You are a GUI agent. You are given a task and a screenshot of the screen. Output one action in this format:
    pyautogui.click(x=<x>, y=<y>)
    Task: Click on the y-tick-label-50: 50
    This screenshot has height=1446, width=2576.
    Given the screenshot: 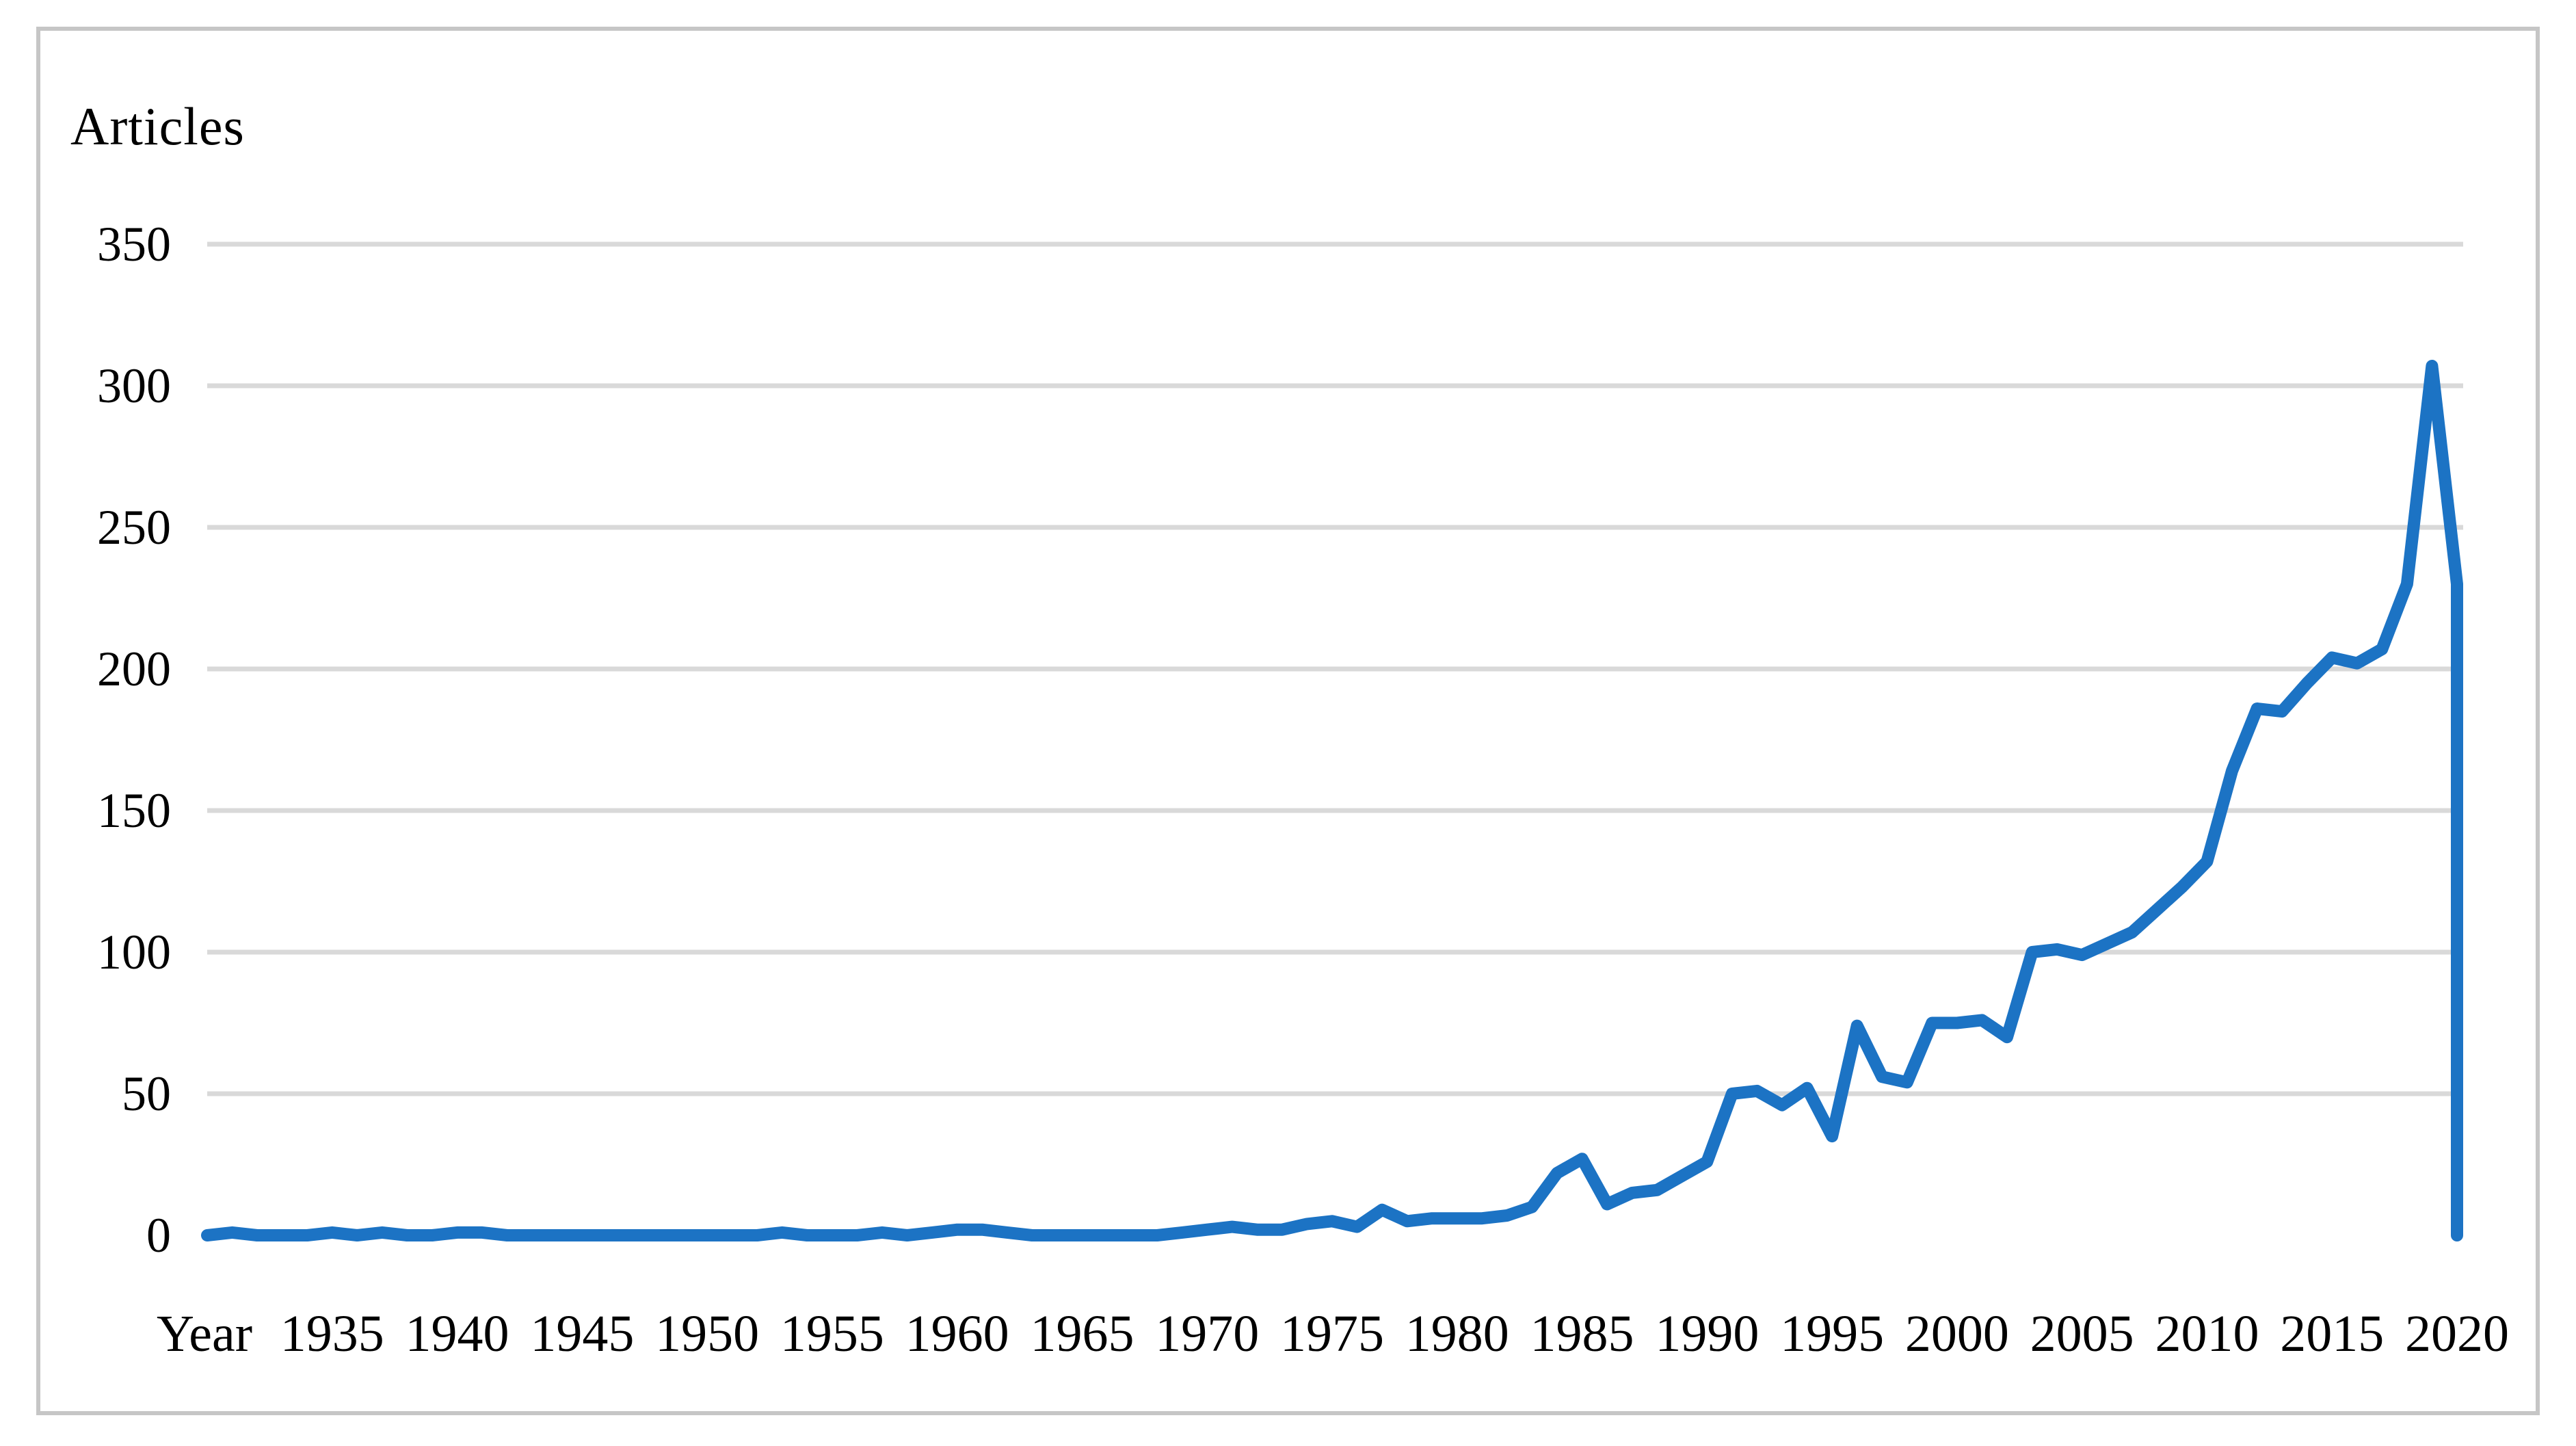 What is the action you would take?
    pyautogui.click(x=146, y=1093)
    